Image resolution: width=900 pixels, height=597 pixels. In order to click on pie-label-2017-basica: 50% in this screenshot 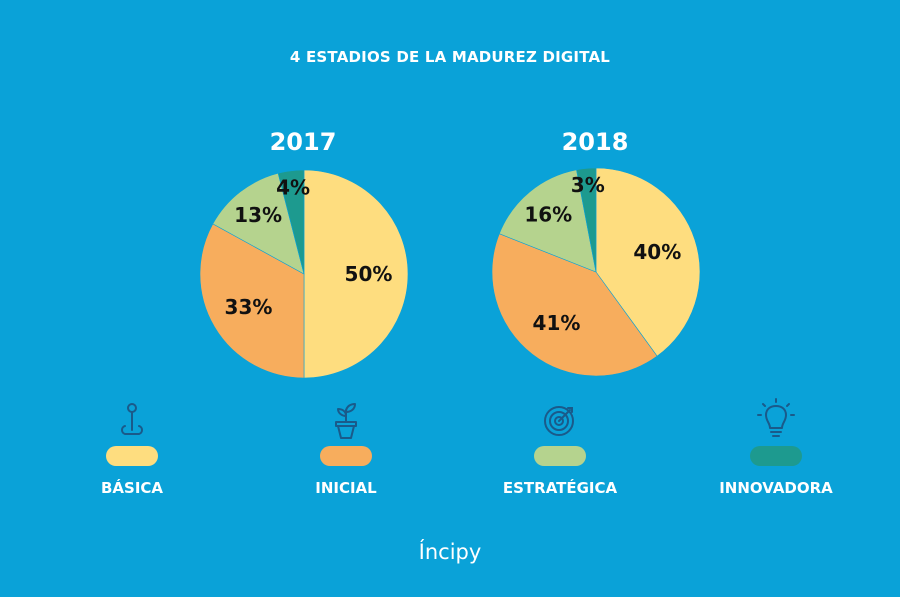, I will do `click(369, 274)`.